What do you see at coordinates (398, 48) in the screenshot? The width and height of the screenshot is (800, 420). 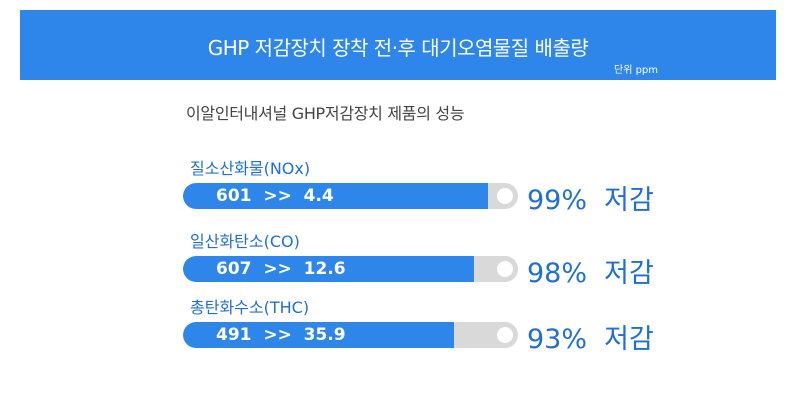 I see `chart-title: GHP 저감장치 장착 전·후 대기오염물질 배출량` at bounding box center [398, 48].